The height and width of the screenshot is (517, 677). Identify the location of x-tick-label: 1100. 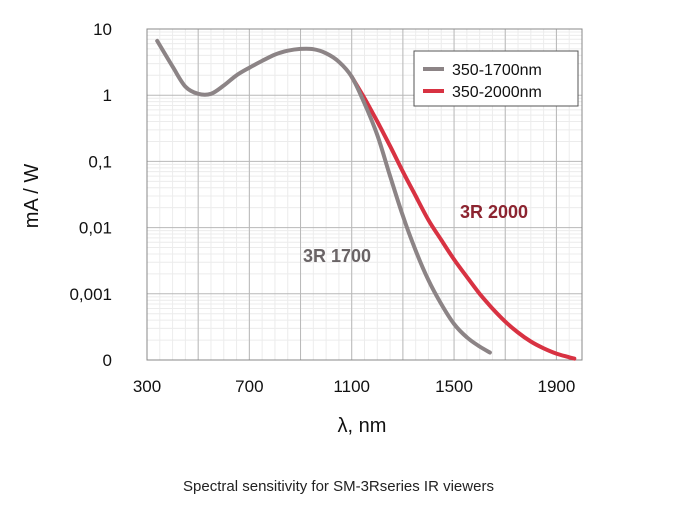
(351, 386).